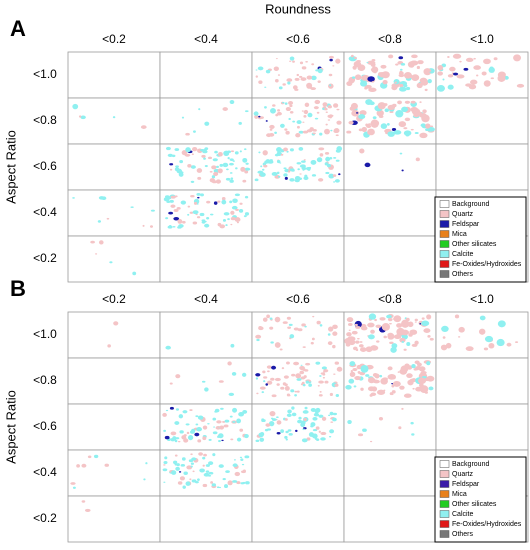 This screenshot has height=550, width=530. What do you see at coordinates (463, 534) in the screenshot?
I see `legend-label: Others` at bounding box center [463, 534].